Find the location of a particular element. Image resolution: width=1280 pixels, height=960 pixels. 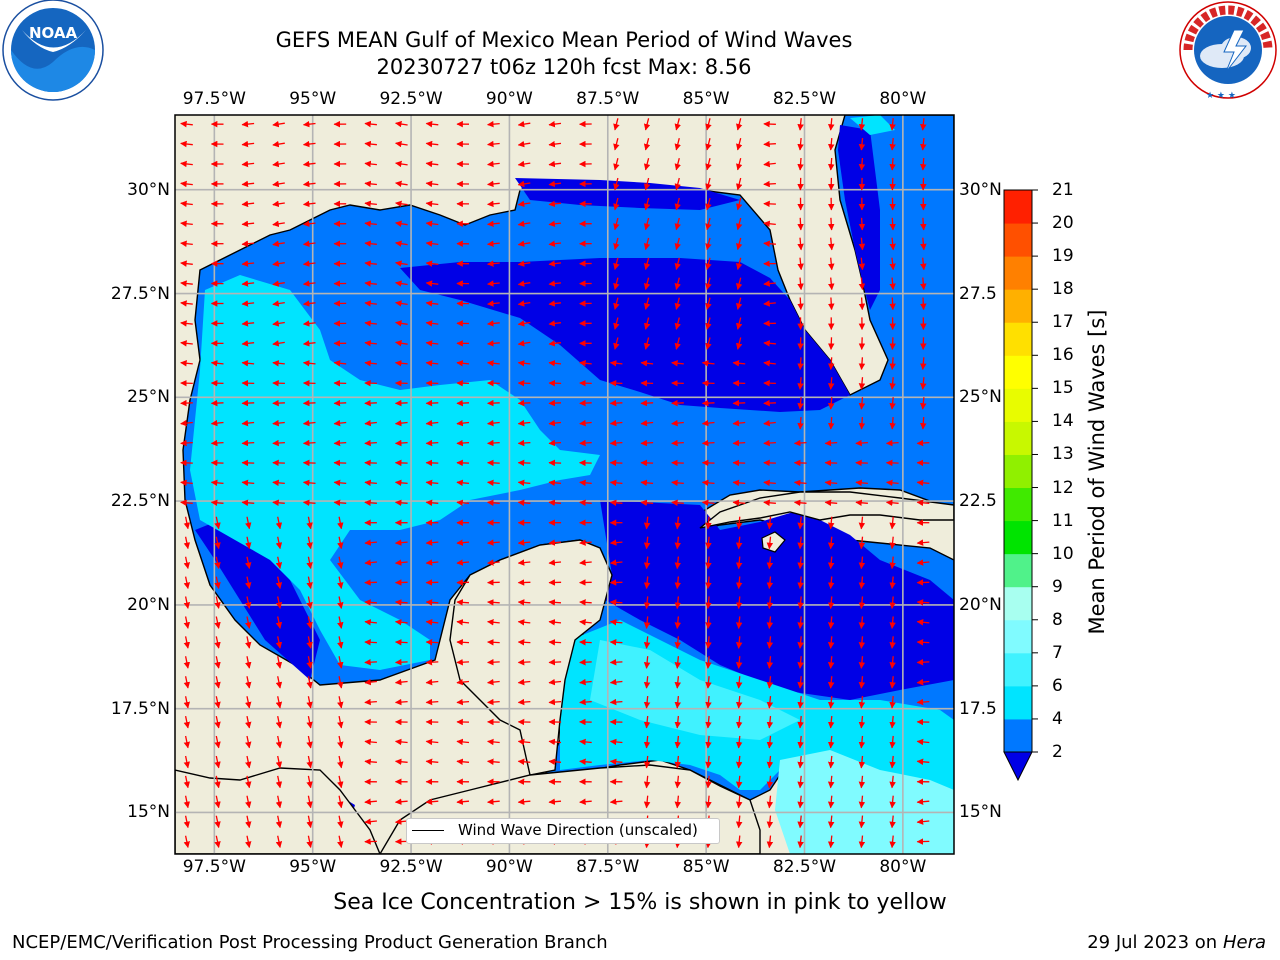

footer-date: 29 Jul 2023 on Hera is located at coordinates (1176, 942).